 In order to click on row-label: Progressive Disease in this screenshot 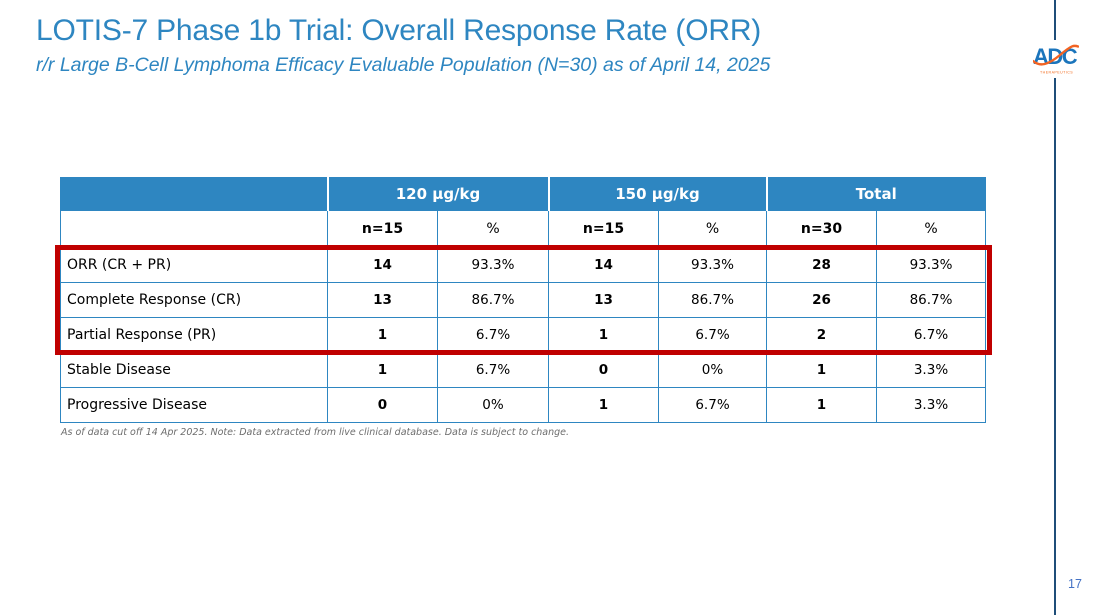, I will do `click(194, 405)`.